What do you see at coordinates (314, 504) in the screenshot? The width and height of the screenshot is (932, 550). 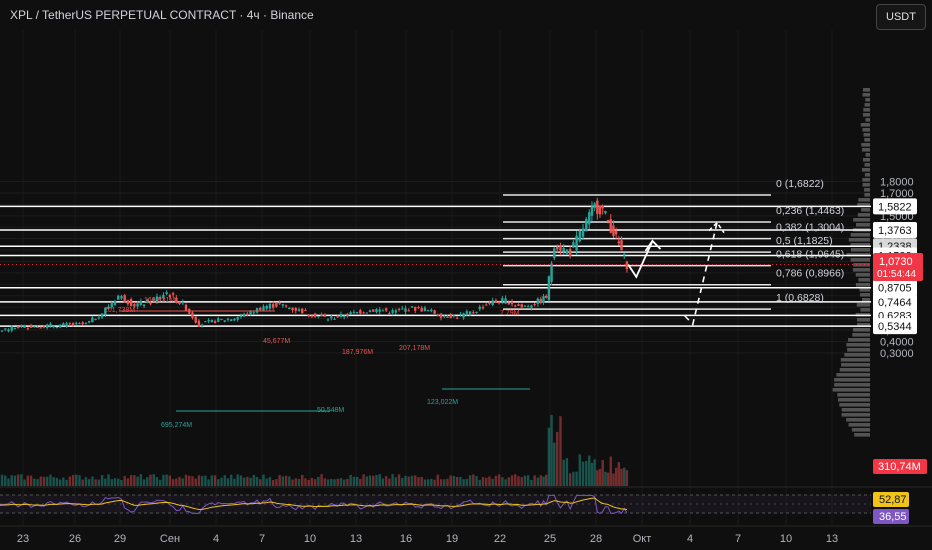 I see `rsi-ma-line` at bounding box center [314, 504].